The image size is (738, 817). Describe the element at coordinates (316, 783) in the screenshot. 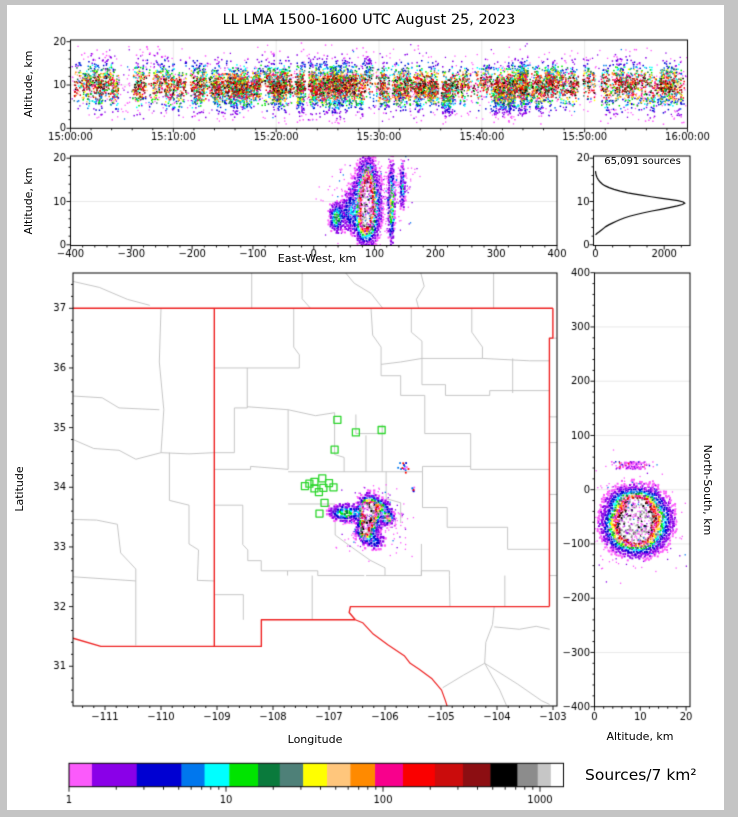

I see `colorbar` at that location.